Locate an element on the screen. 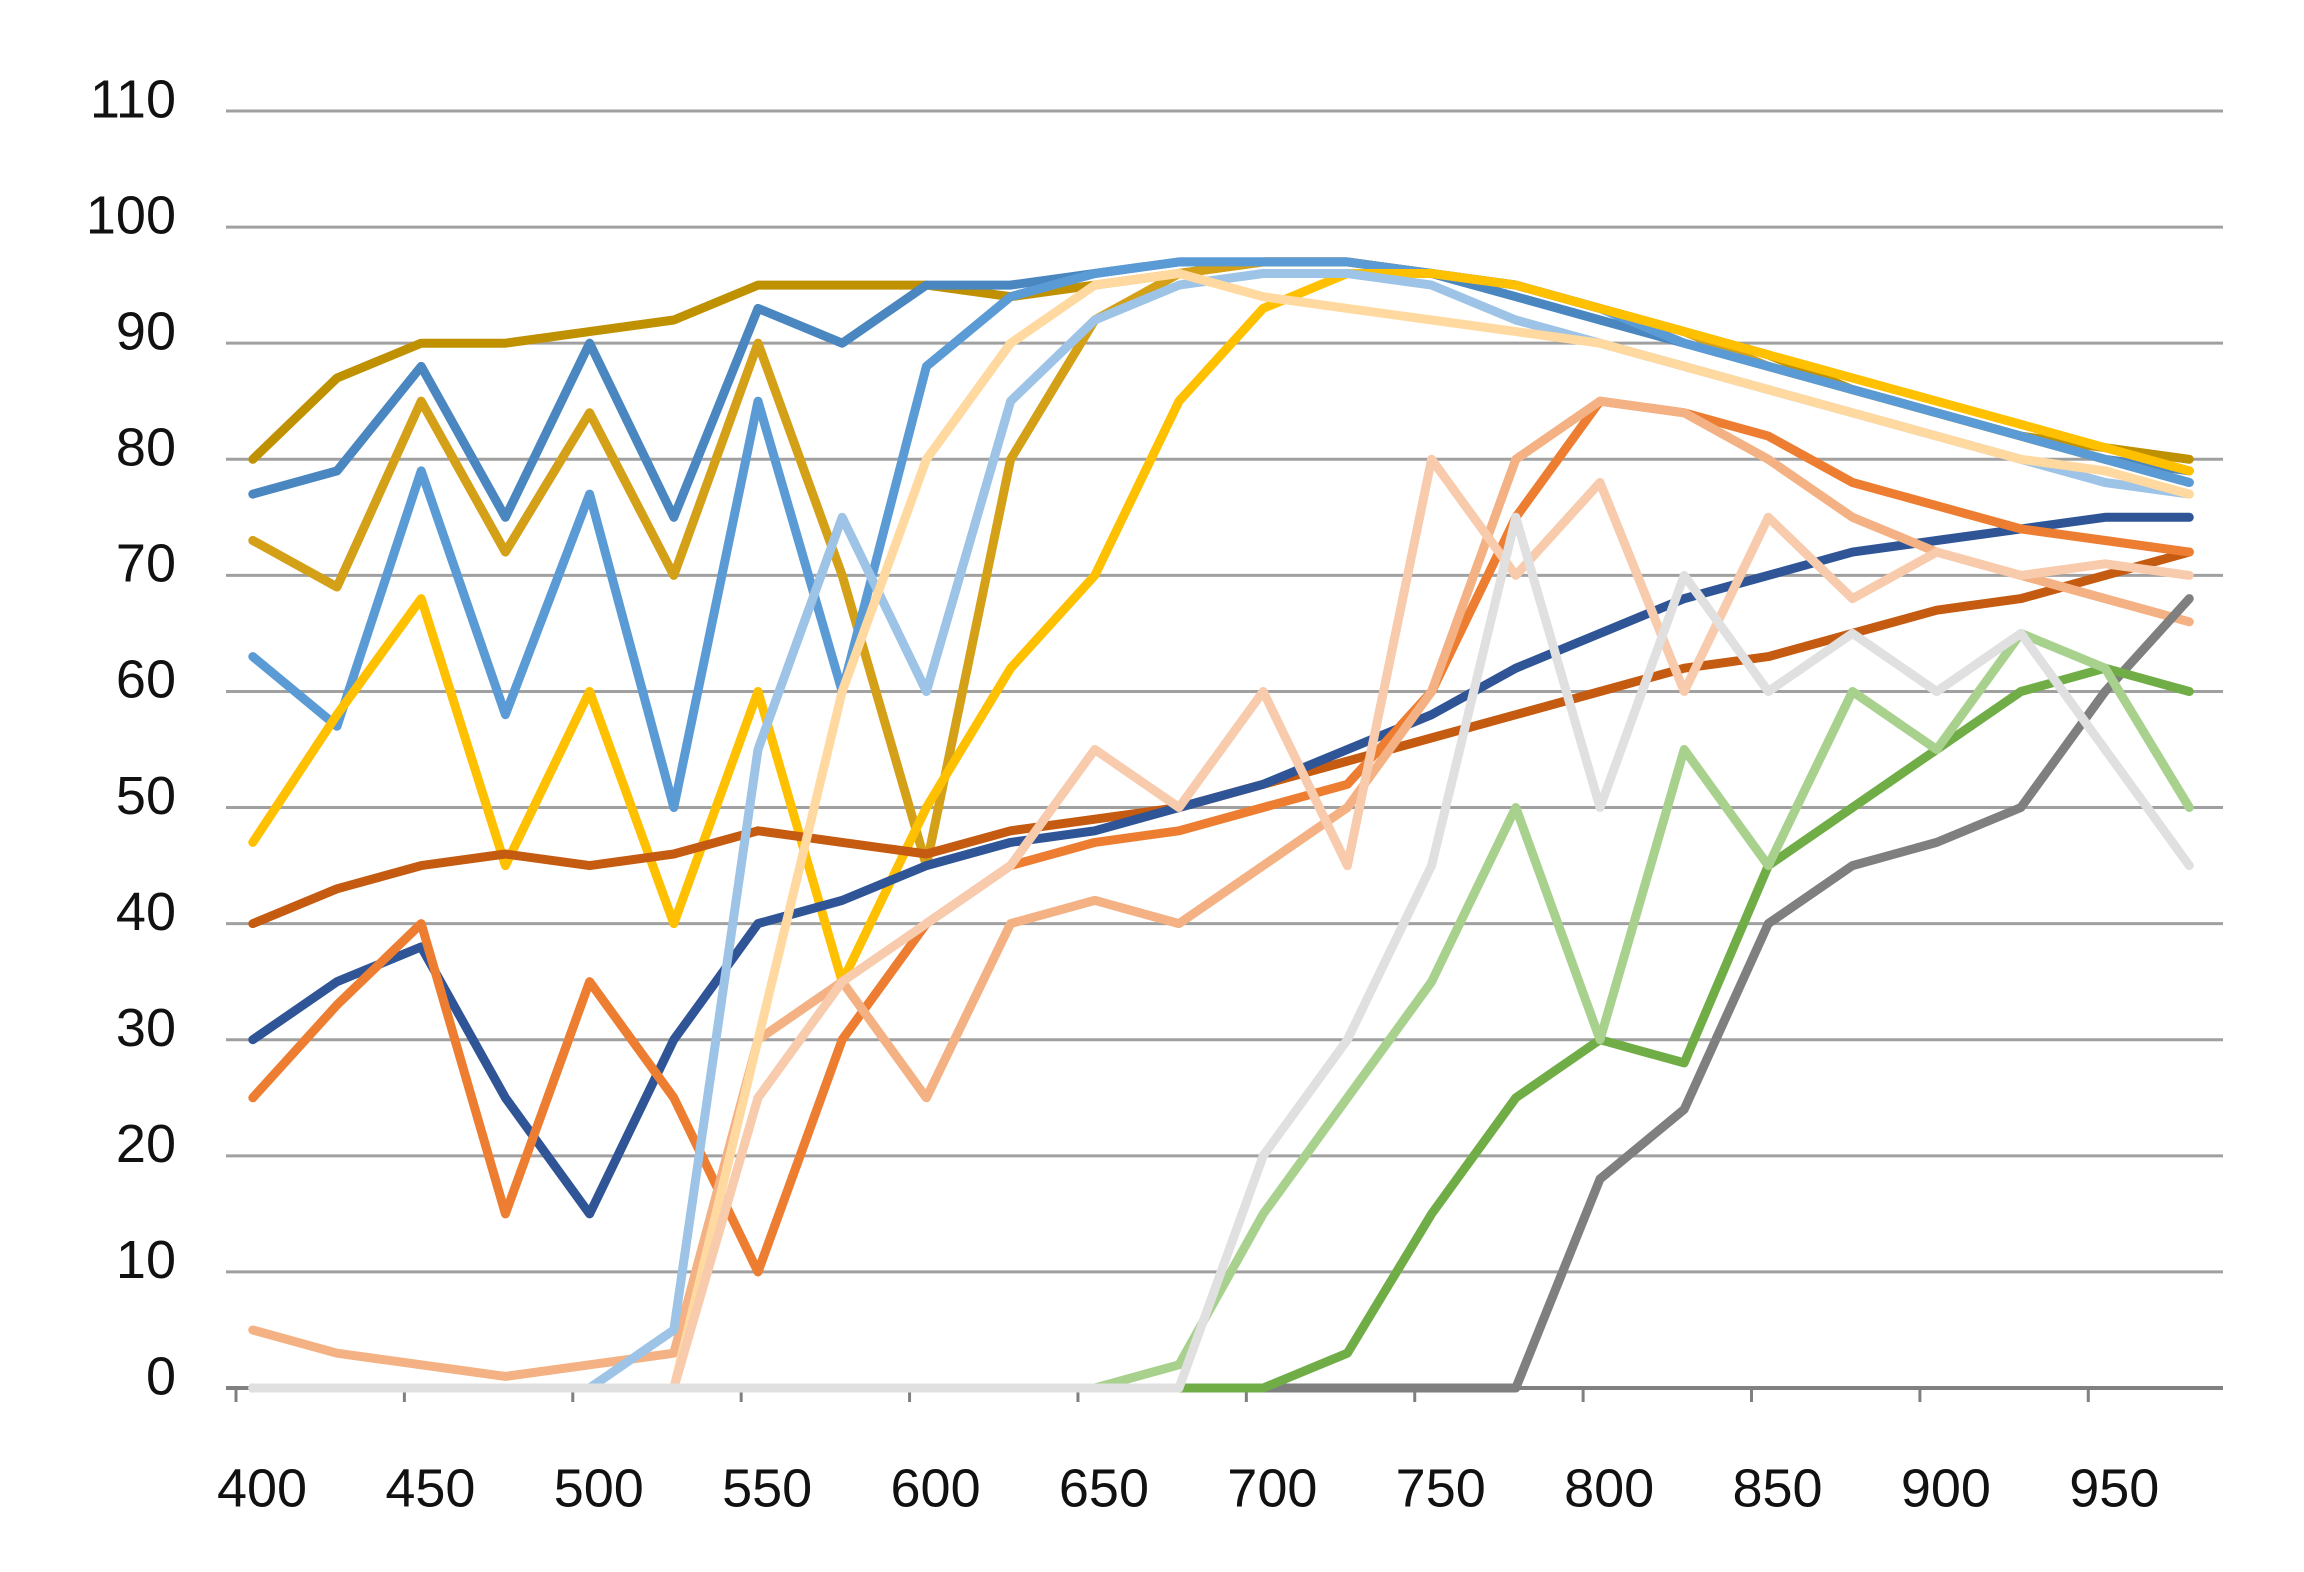 This screenshot has width=2304, height=1572. x-tick-label: 600 is located at coordinates (936, 1488).